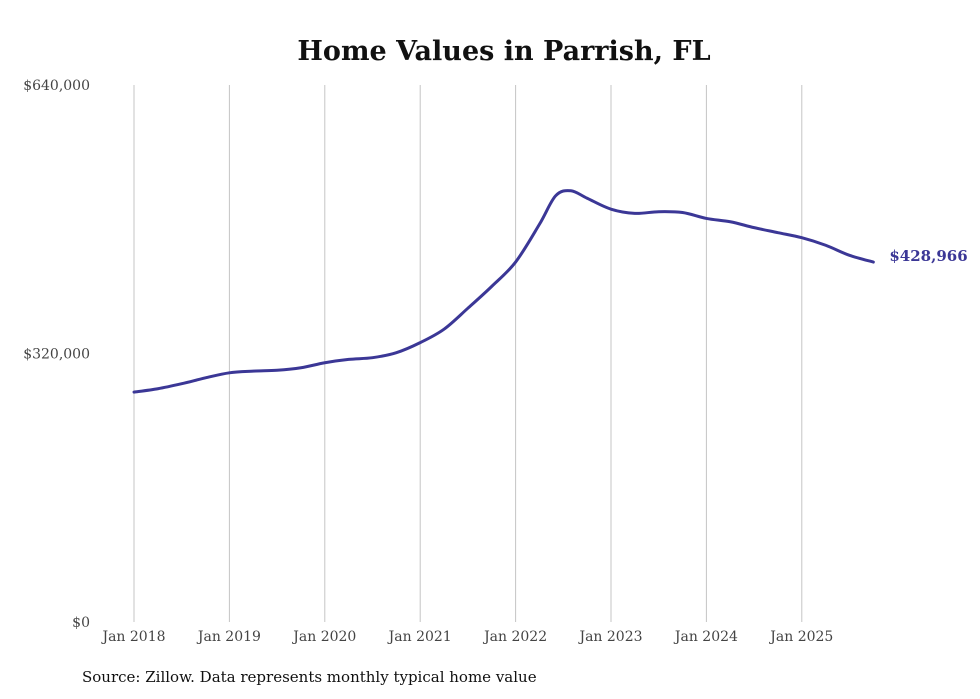 The height and width of the screenshot is (699, 980). I want to click on end-value-label: $428,966, so click(928, 256).